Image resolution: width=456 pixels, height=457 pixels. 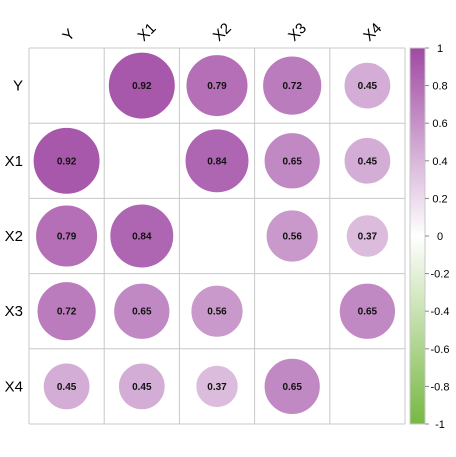 I want to click on corr-circle-x3-x4, so click(x=367, y=311).